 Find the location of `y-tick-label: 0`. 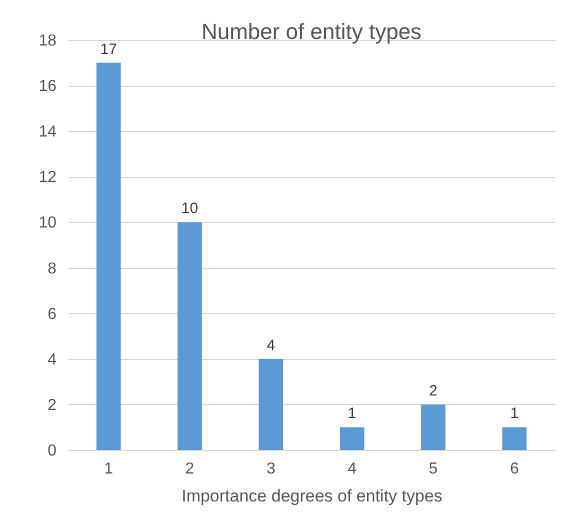

y-tick-label: 0 is located at coordinates (52, 451).